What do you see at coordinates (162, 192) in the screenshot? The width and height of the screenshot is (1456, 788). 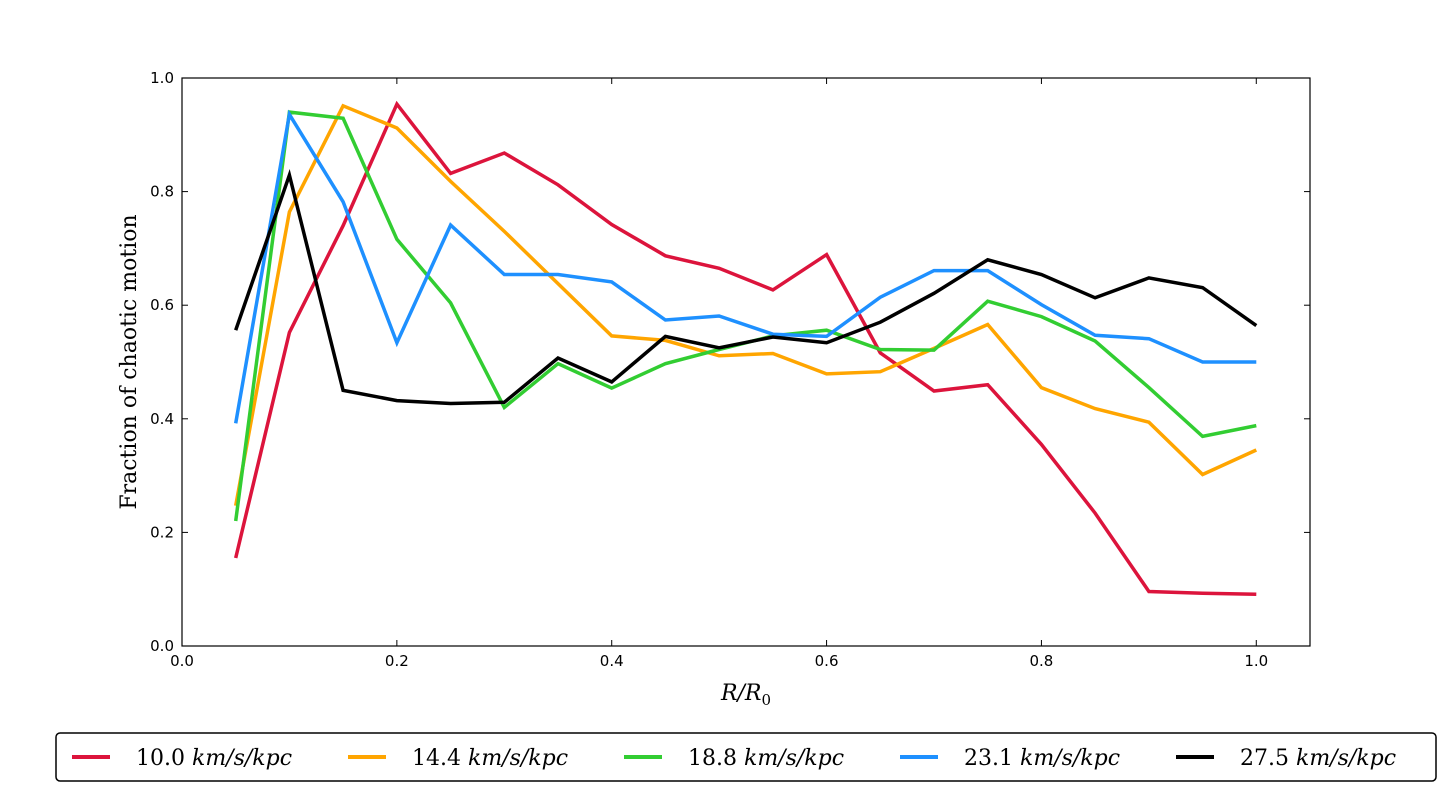 I see `y-tick-label: 0.8` at bounding box center [162, 192].